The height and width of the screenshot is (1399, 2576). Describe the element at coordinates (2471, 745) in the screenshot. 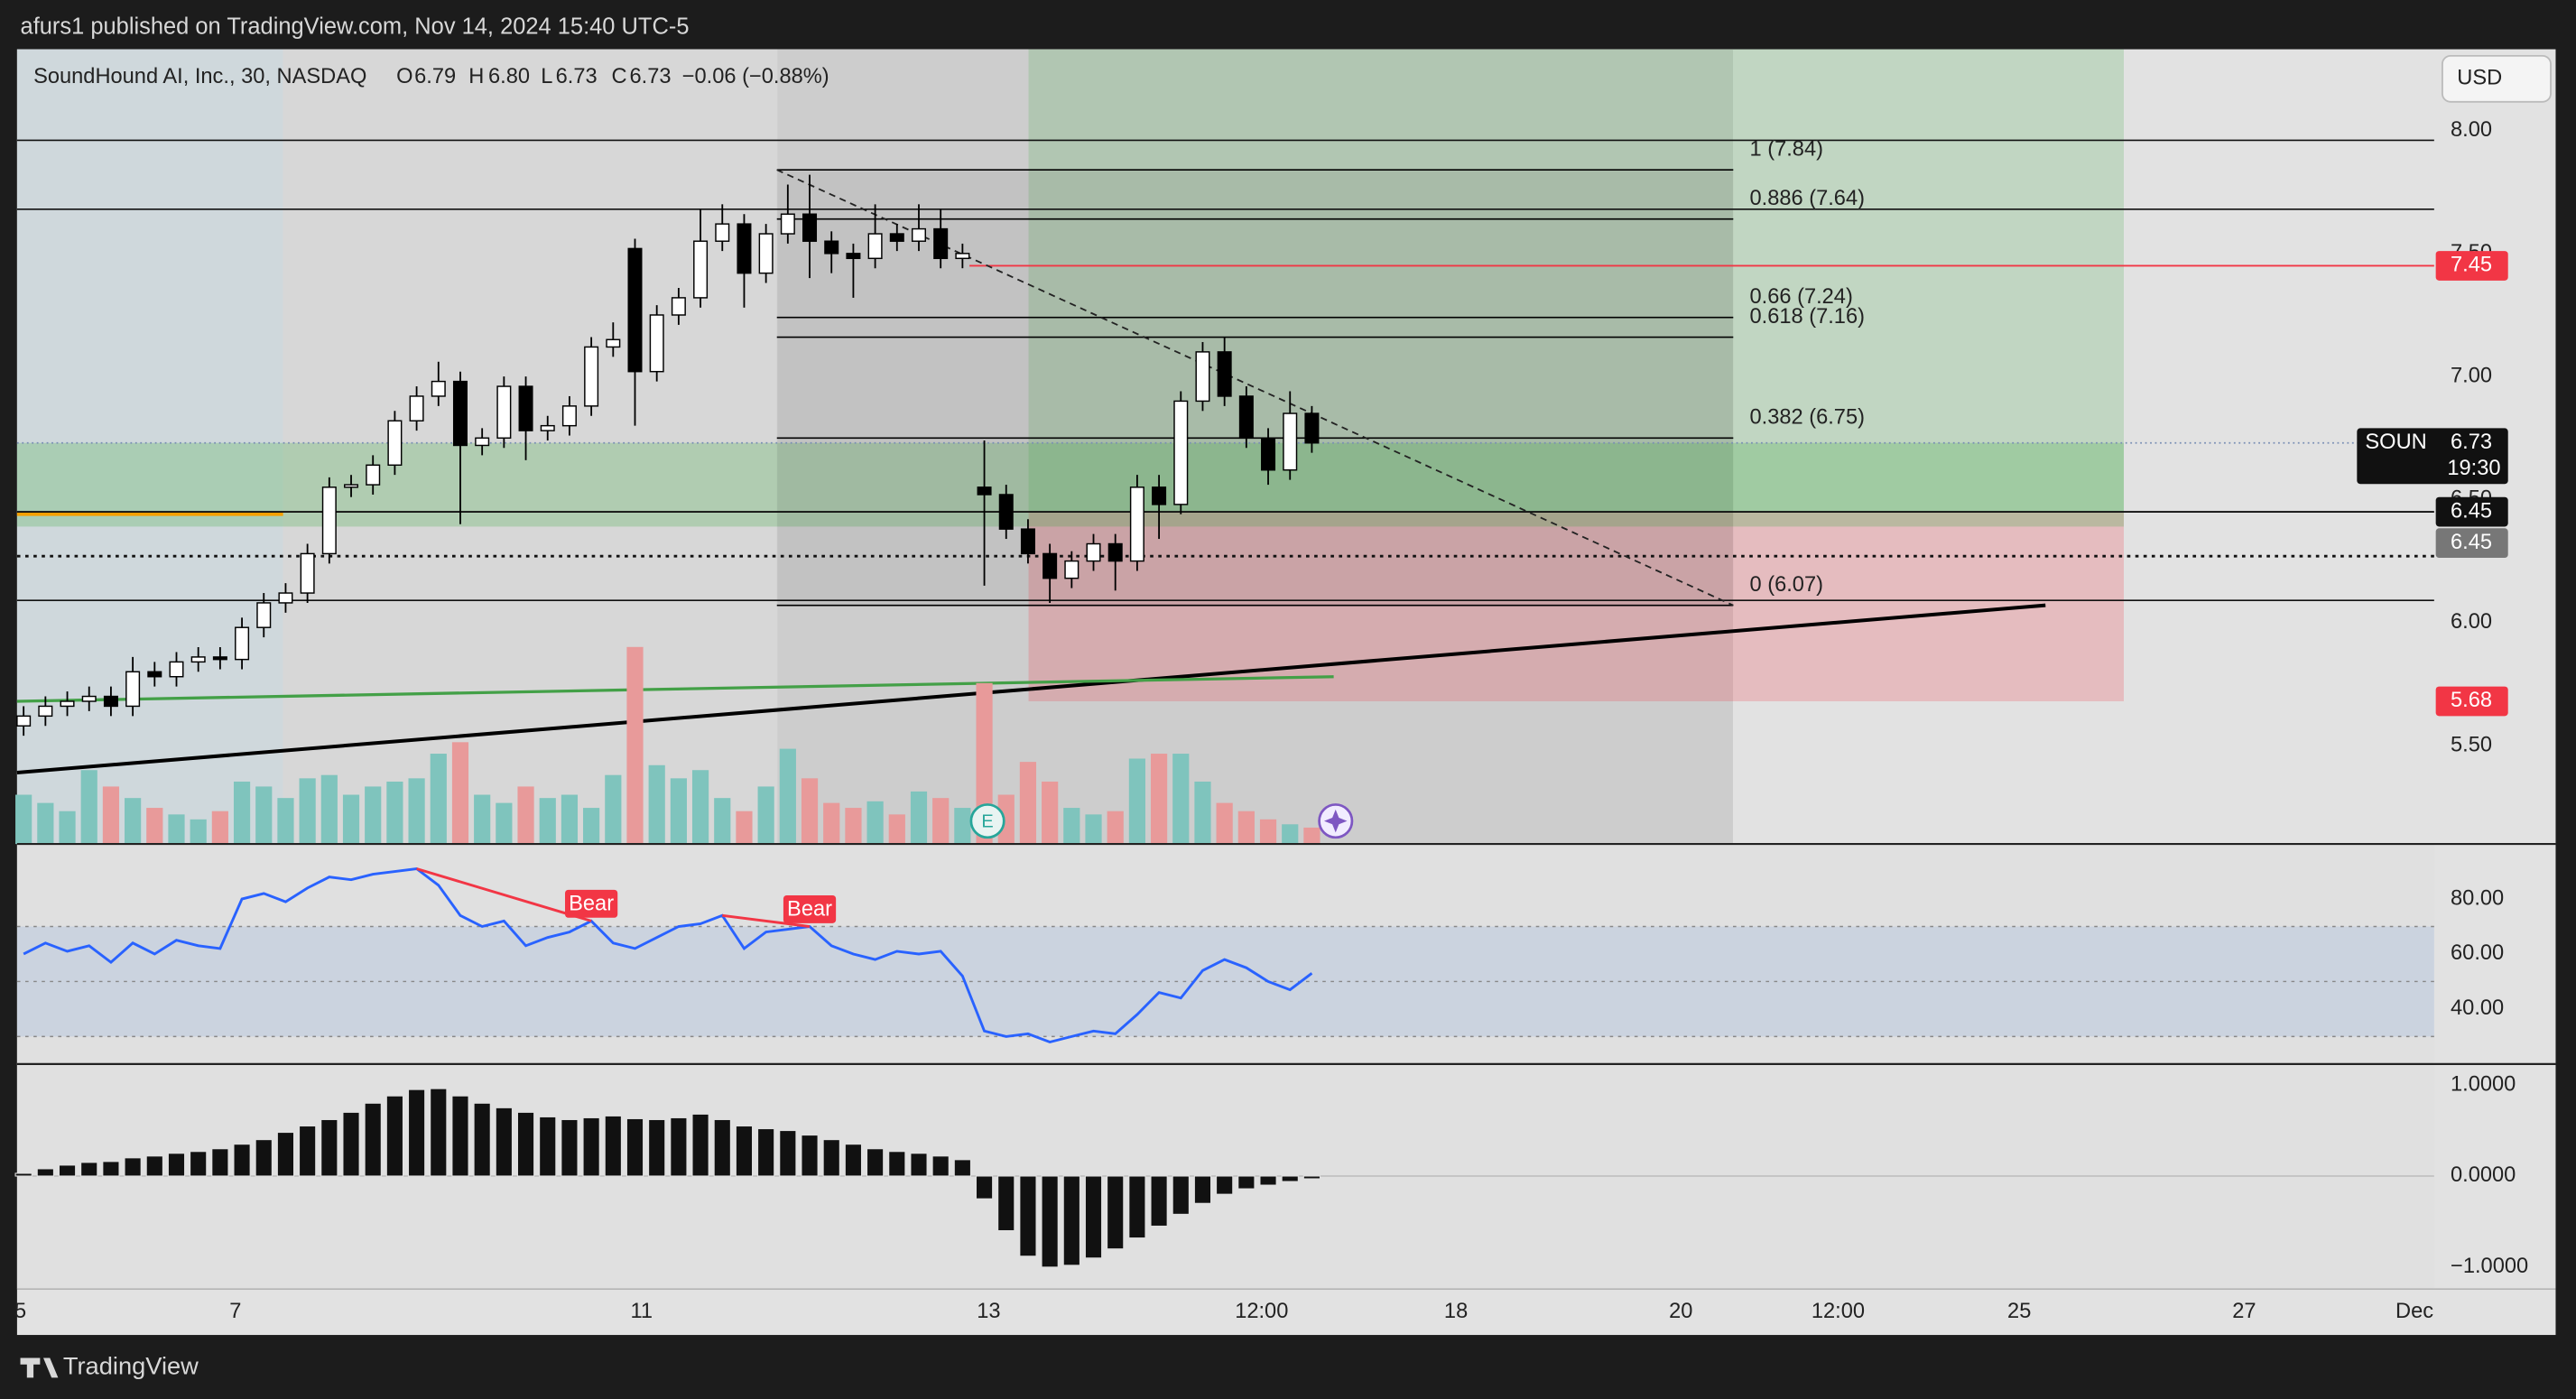

I see `price-tick-label: 5.50` at that location.